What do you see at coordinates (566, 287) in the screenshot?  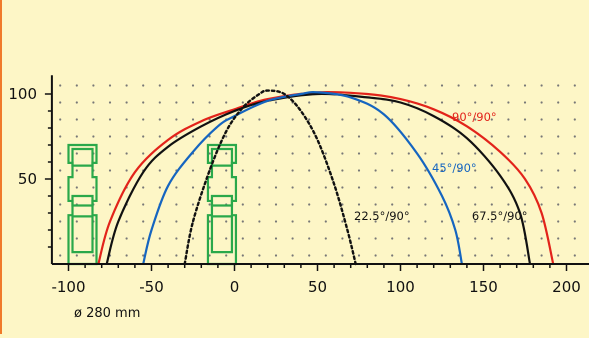 I see `x-tick-label: 200` at bounding box center [566, 287].